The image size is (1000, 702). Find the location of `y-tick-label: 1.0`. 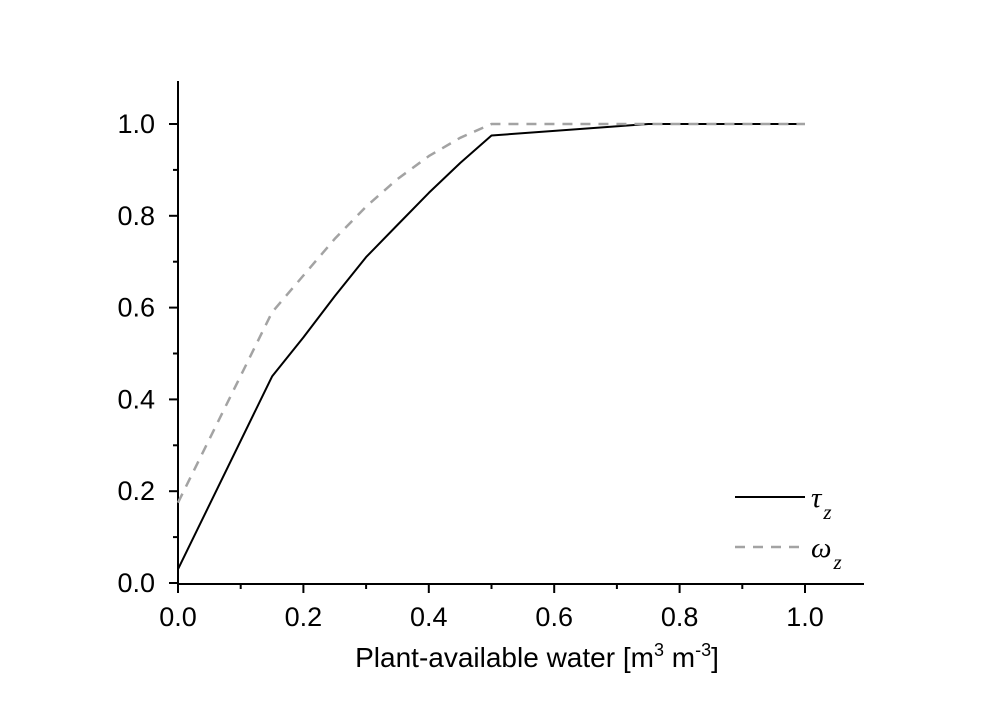

y-tick-label: 1.0 is located at coordinates (136, 124).